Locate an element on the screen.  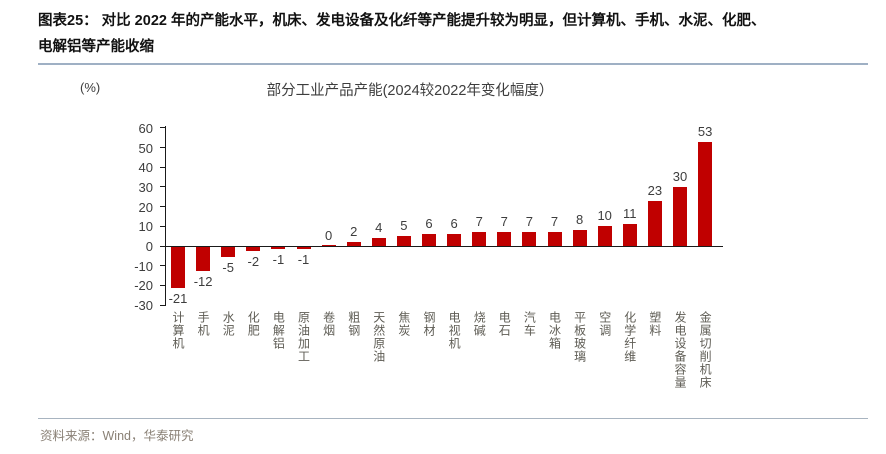
bar-value-label: 8 is located at coordinates (579, 220).